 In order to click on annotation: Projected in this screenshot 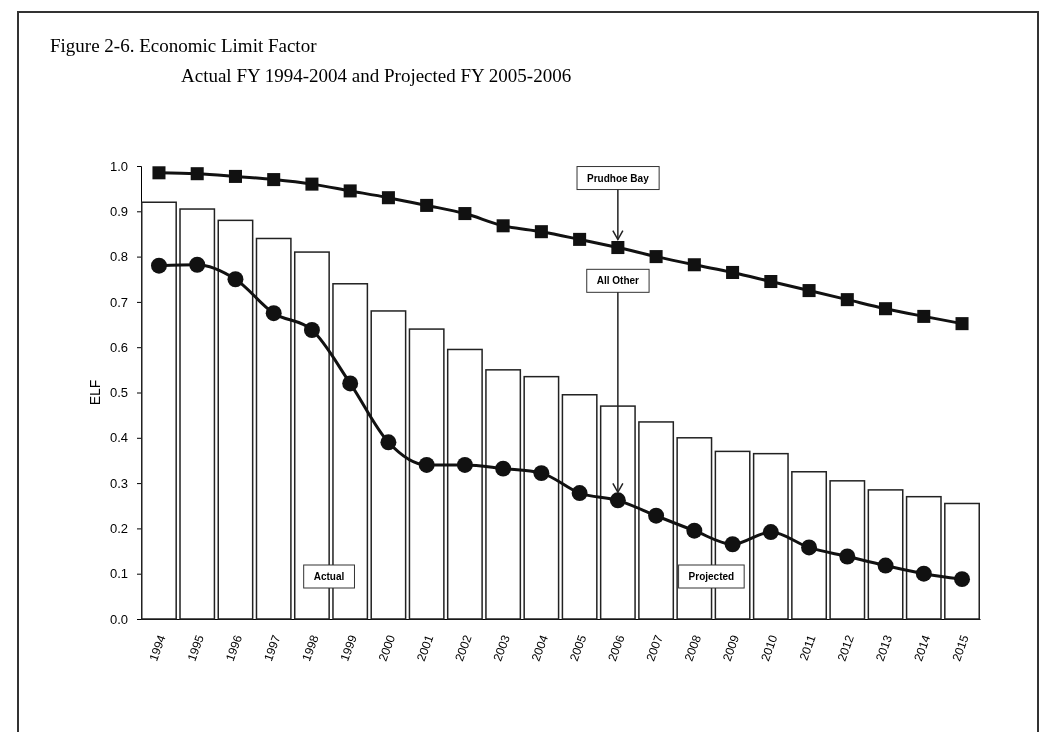, I will do `click(711, 576)`.